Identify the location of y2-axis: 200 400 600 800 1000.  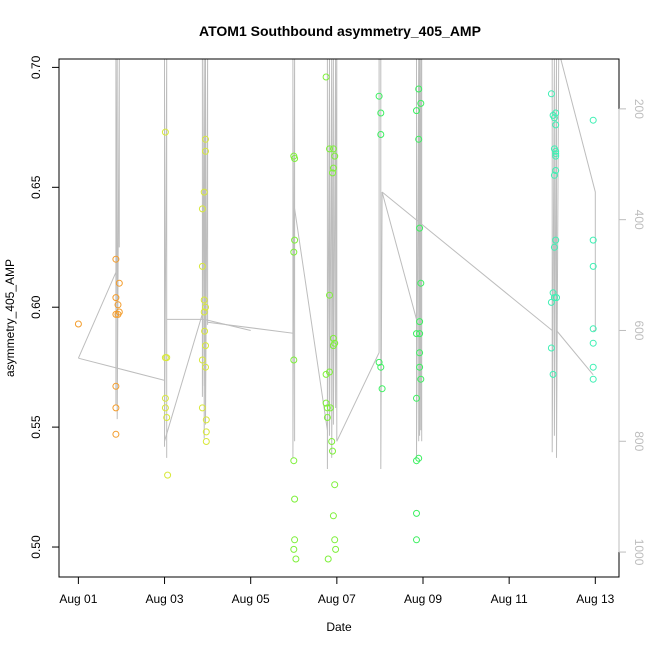
(632, 332).